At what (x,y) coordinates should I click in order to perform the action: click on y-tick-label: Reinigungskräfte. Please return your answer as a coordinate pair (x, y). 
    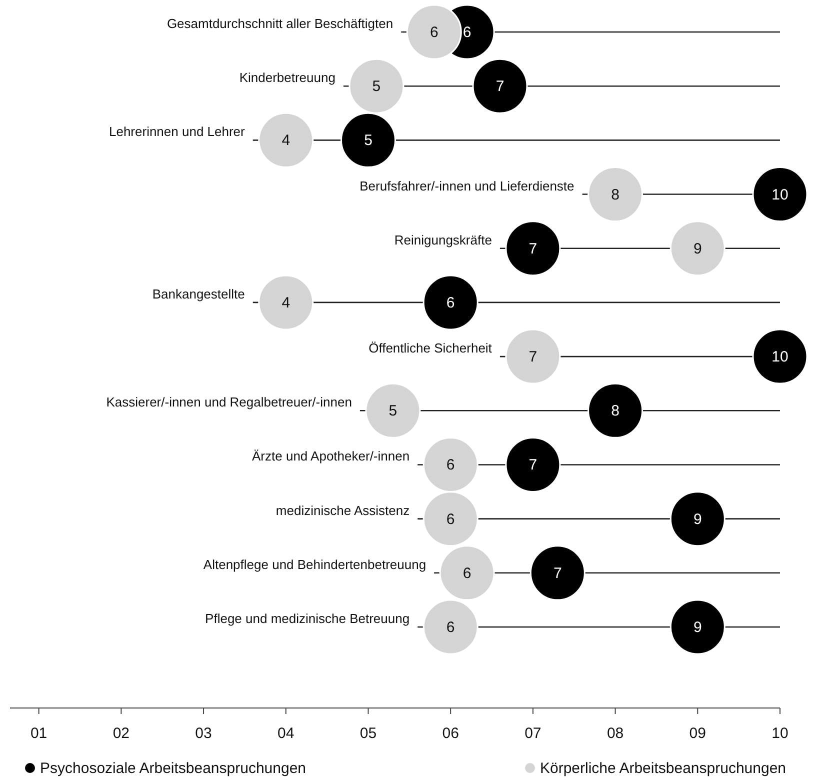
    Looking at the image, I should click on (443, 240).